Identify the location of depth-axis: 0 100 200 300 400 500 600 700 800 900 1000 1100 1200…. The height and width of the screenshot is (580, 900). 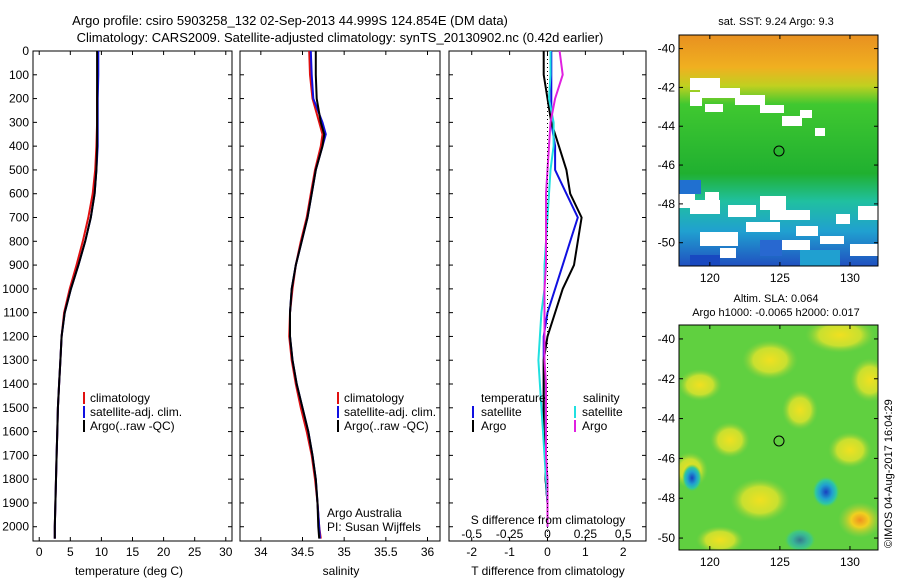
(15, 289).